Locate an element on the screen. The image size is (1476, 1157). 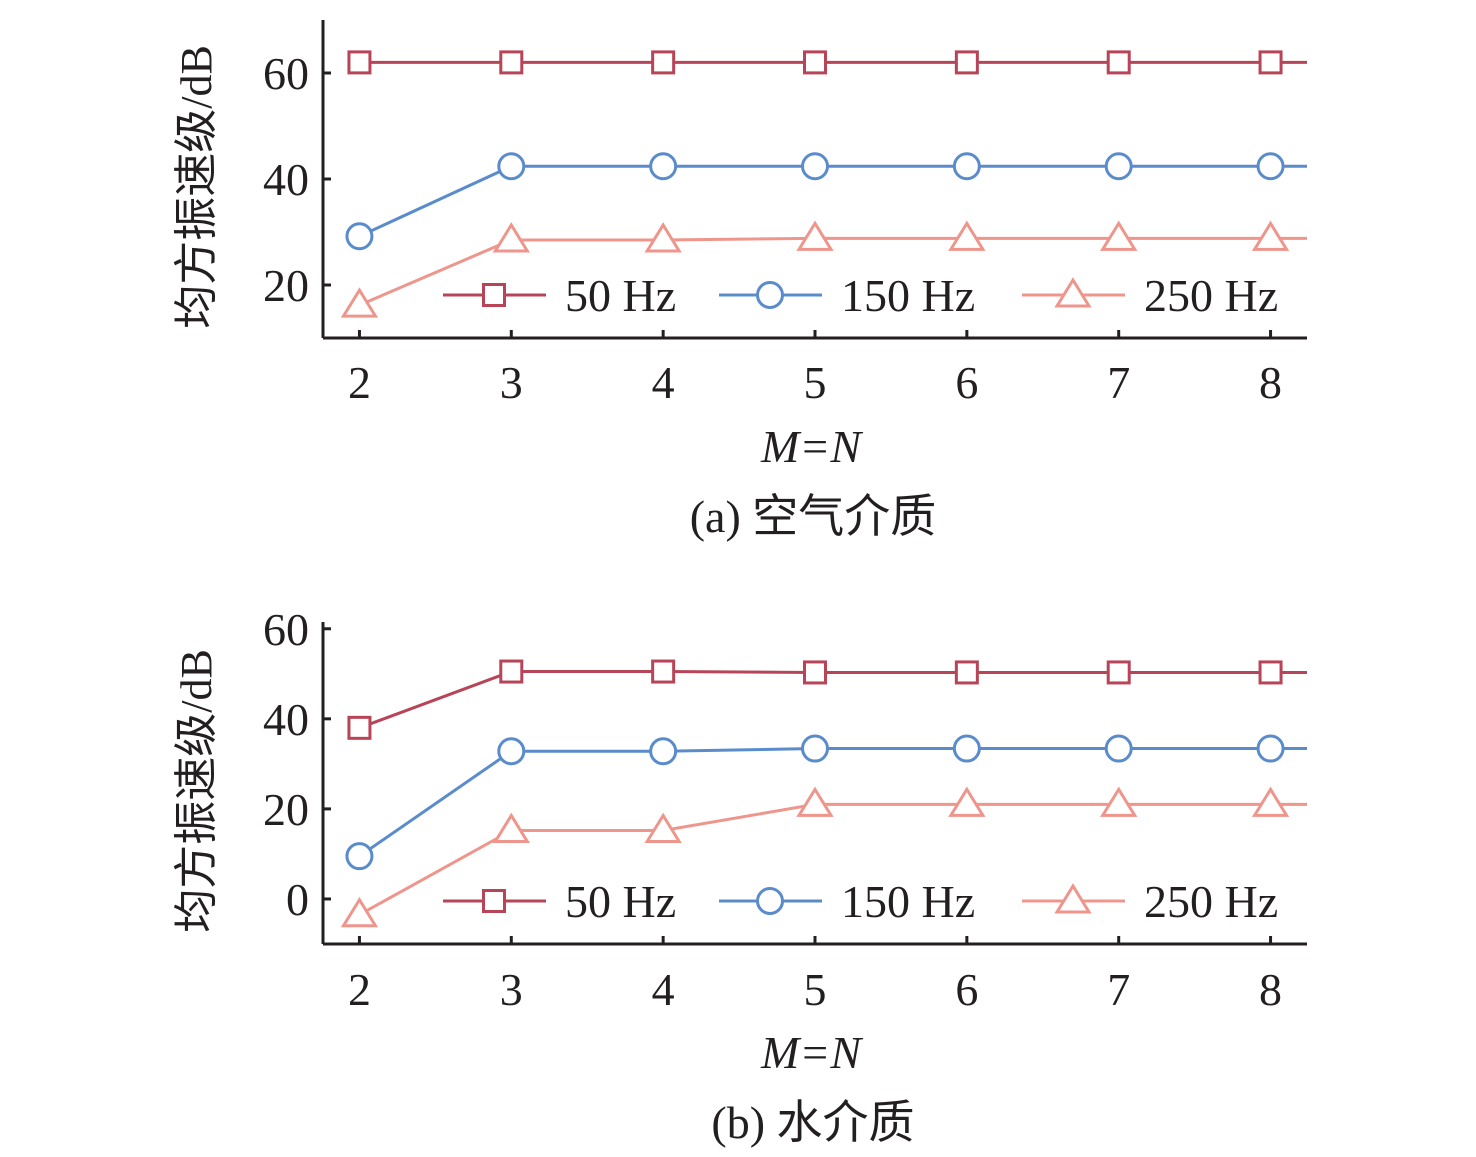
y-tick-label: 0 is located at coordinates (297, 899).